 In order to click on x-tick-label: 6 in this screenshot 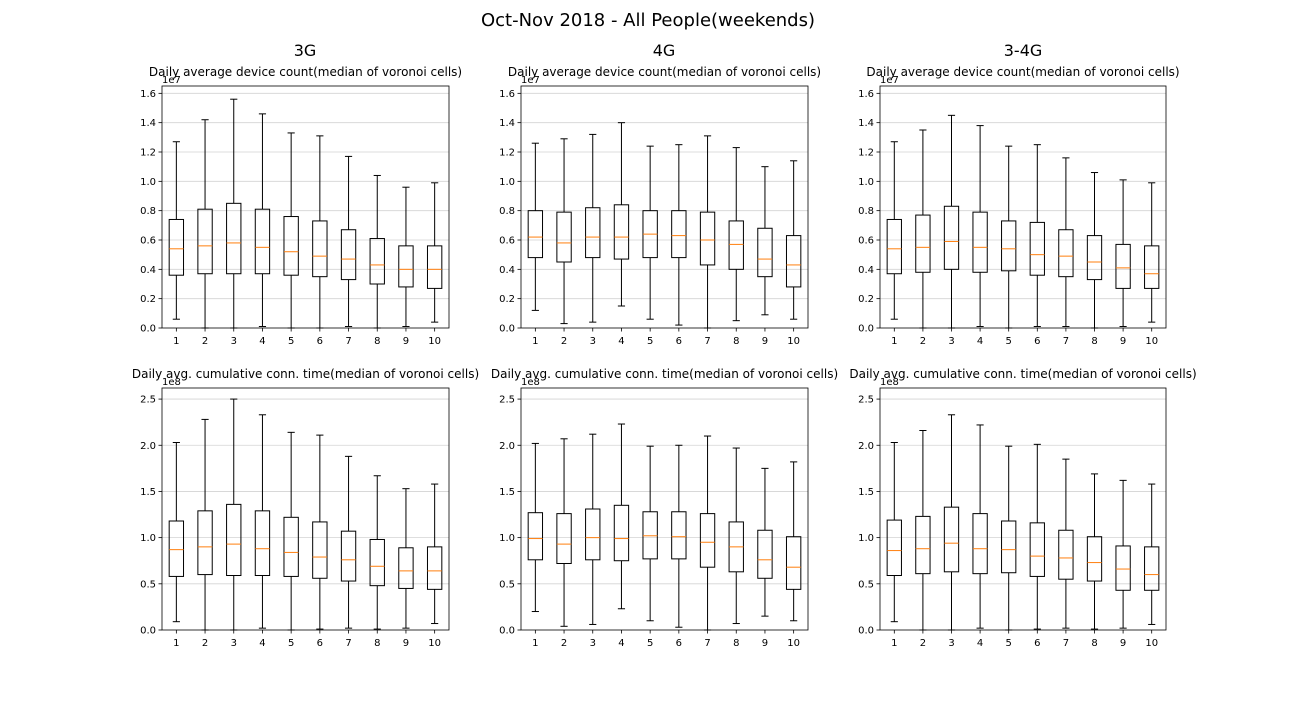, I will do `click(320, 341)`.